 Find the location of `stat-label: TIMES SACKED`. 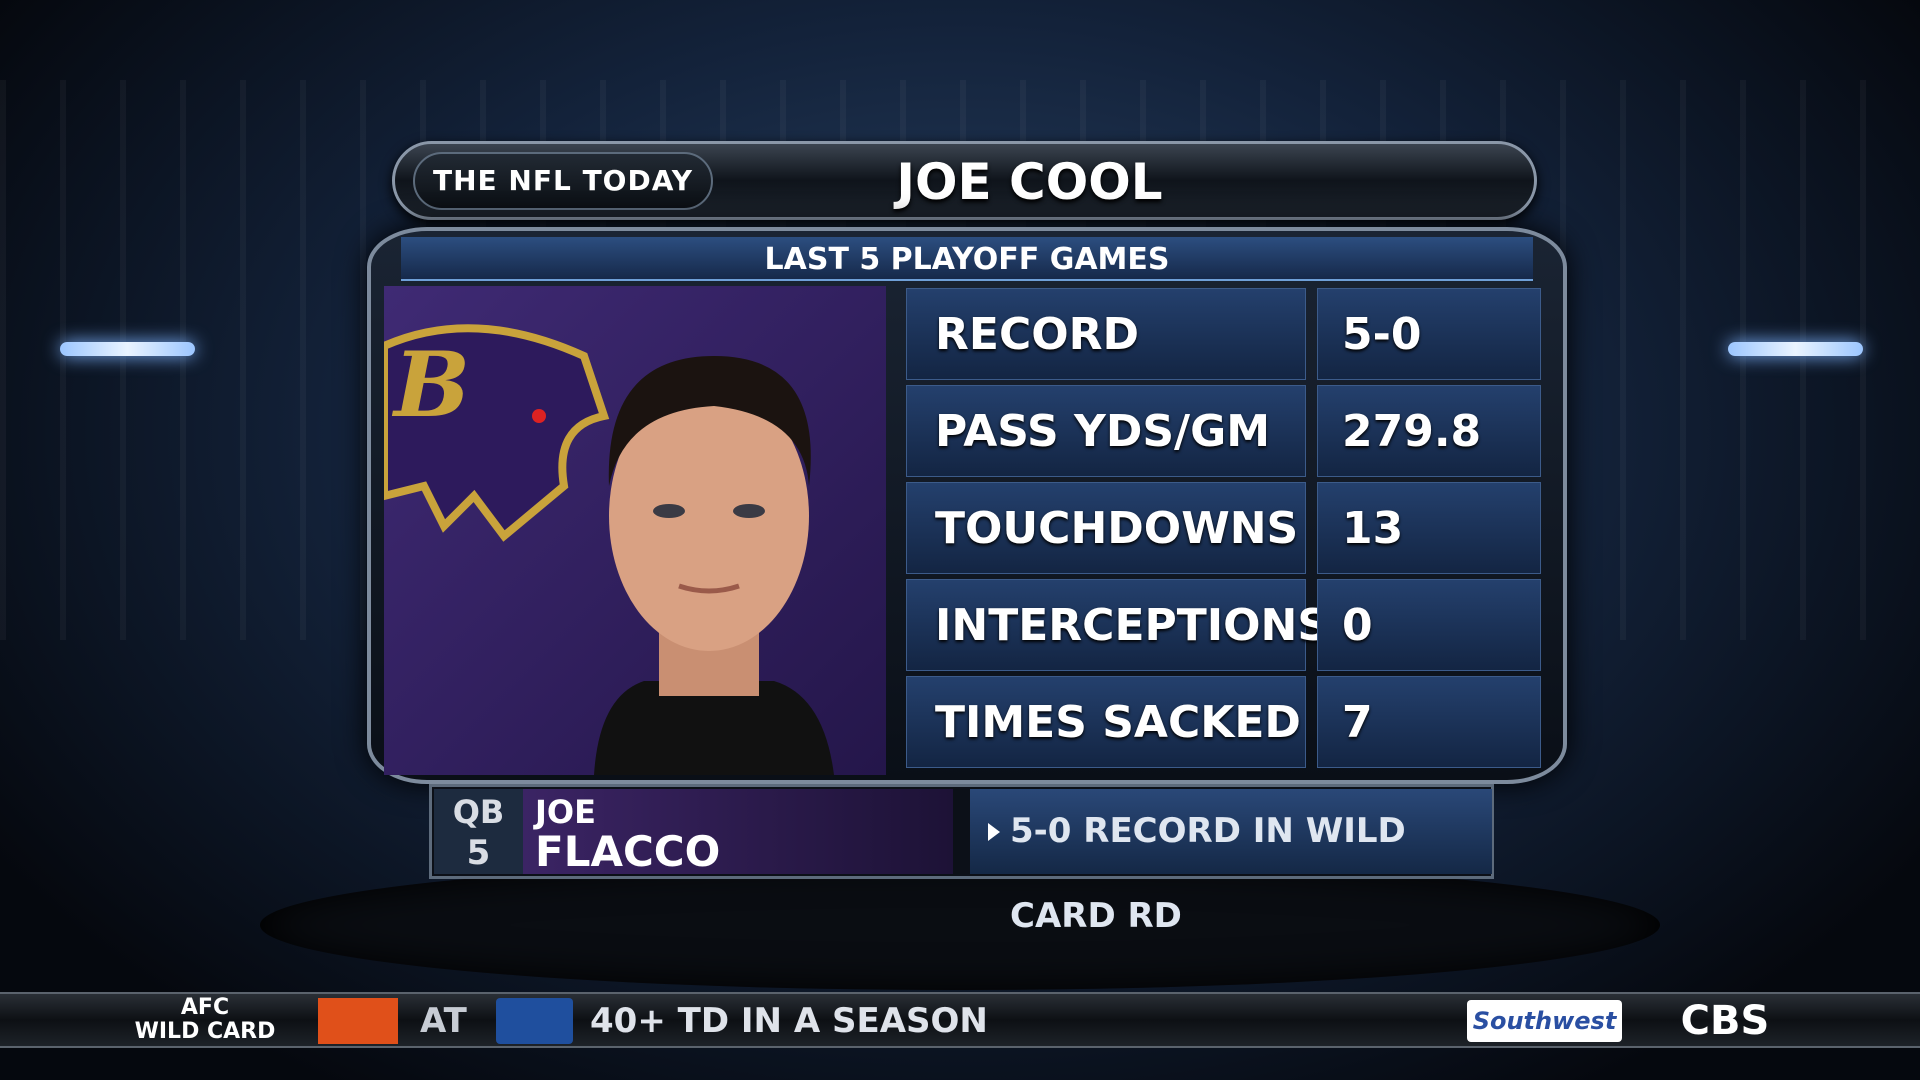

stat-label: TIMES SACKED is located at coordinates (1106, 722).